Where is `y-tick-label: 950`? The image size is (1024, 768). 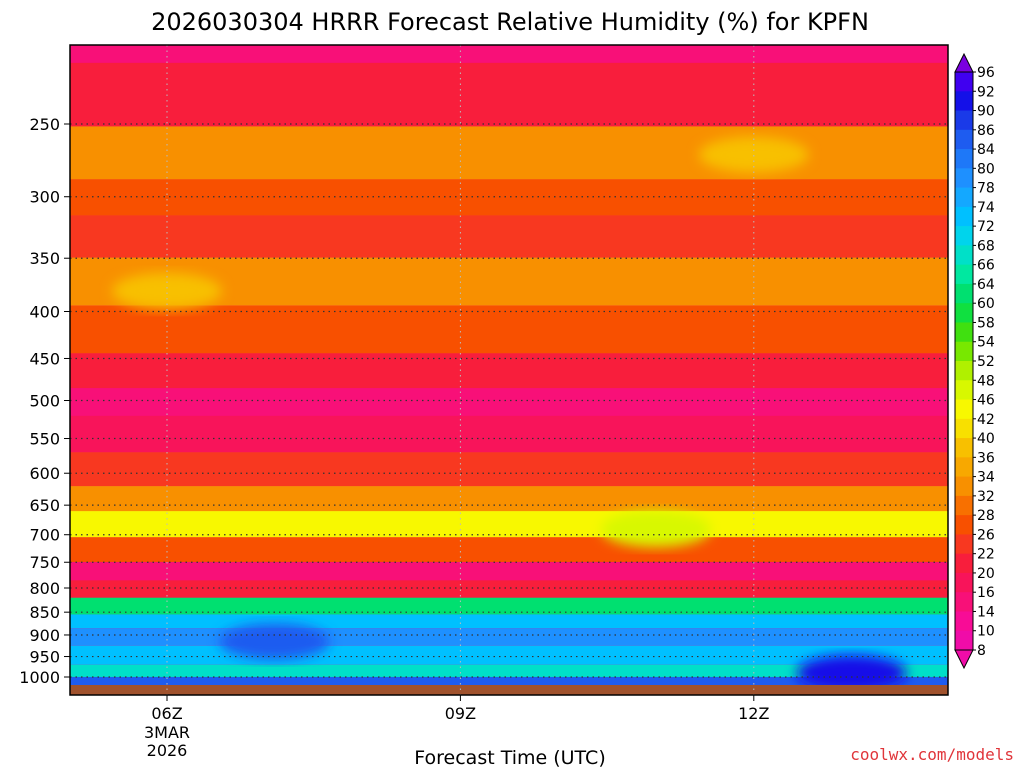 y-tick-label: 950 is located at coordinates (44, 657).